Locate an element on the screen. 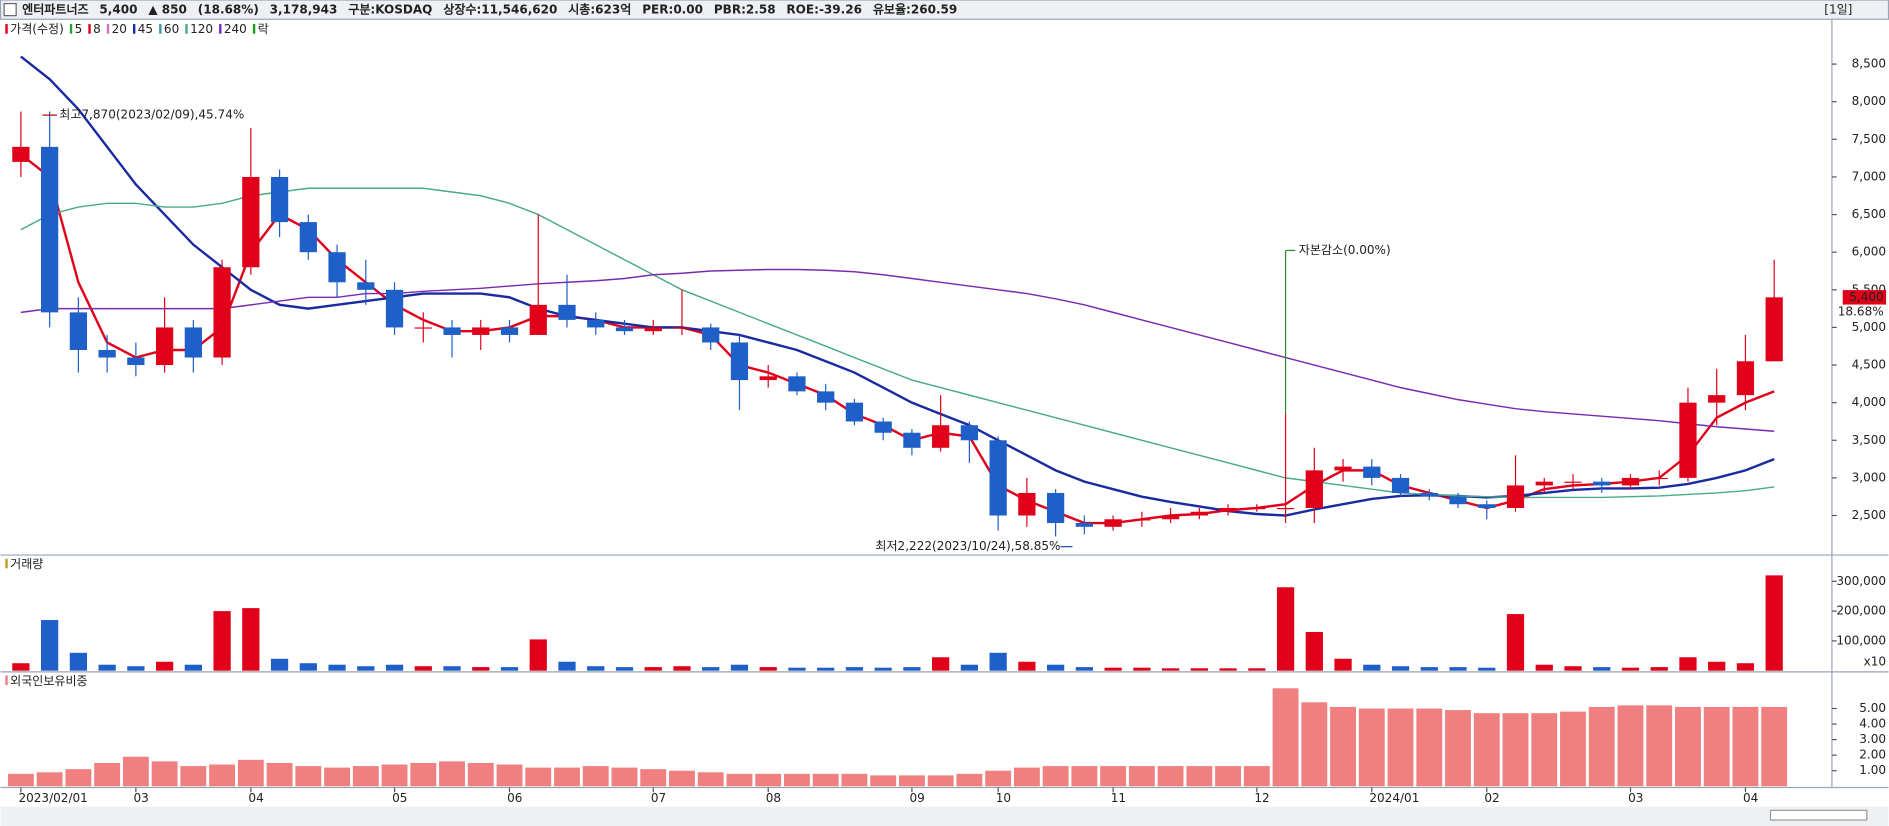 Image resolution: width=1889 pixels, height=826 pixels. y-tick-label: 6,500 is located at coordinates (1869, 214).